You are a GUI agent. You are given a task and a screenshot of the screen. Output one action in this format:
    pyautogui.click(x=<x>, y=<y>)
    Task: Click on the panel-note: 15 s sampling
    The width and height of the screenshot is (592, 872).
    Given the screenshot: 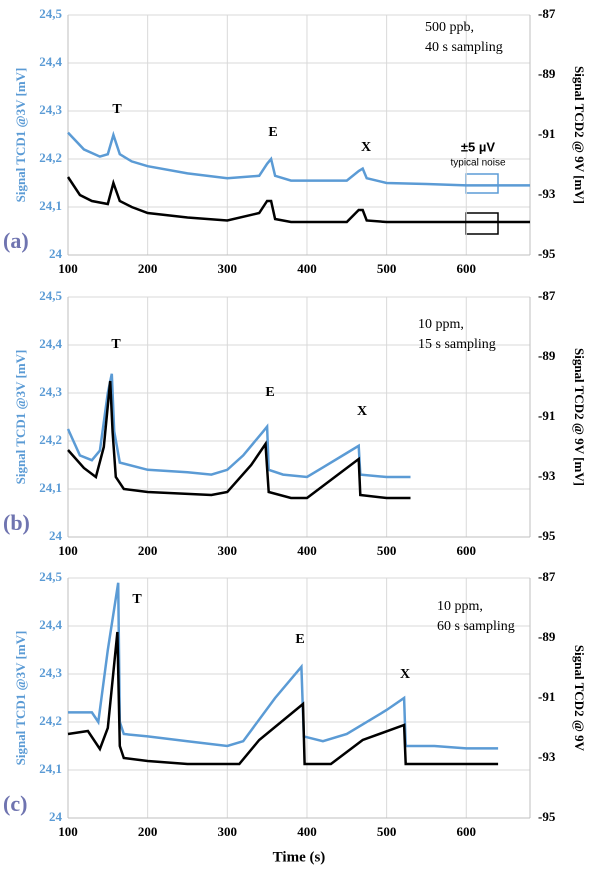 What is the action you would take?
    pyautogui.click(x=457, y=344)
    